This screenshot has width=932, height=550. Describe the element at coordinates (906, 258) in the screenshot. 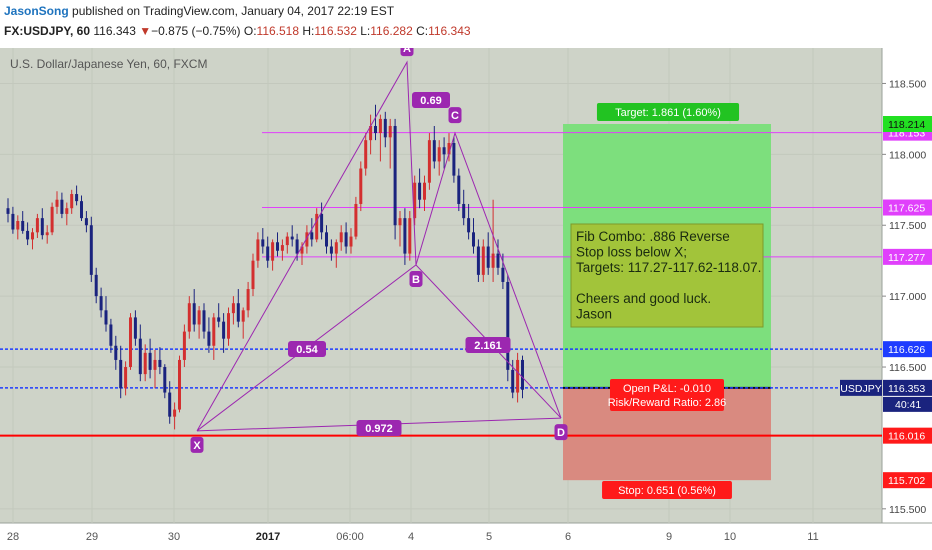

I see `fib-price-tag-text: 117.277` at that location.